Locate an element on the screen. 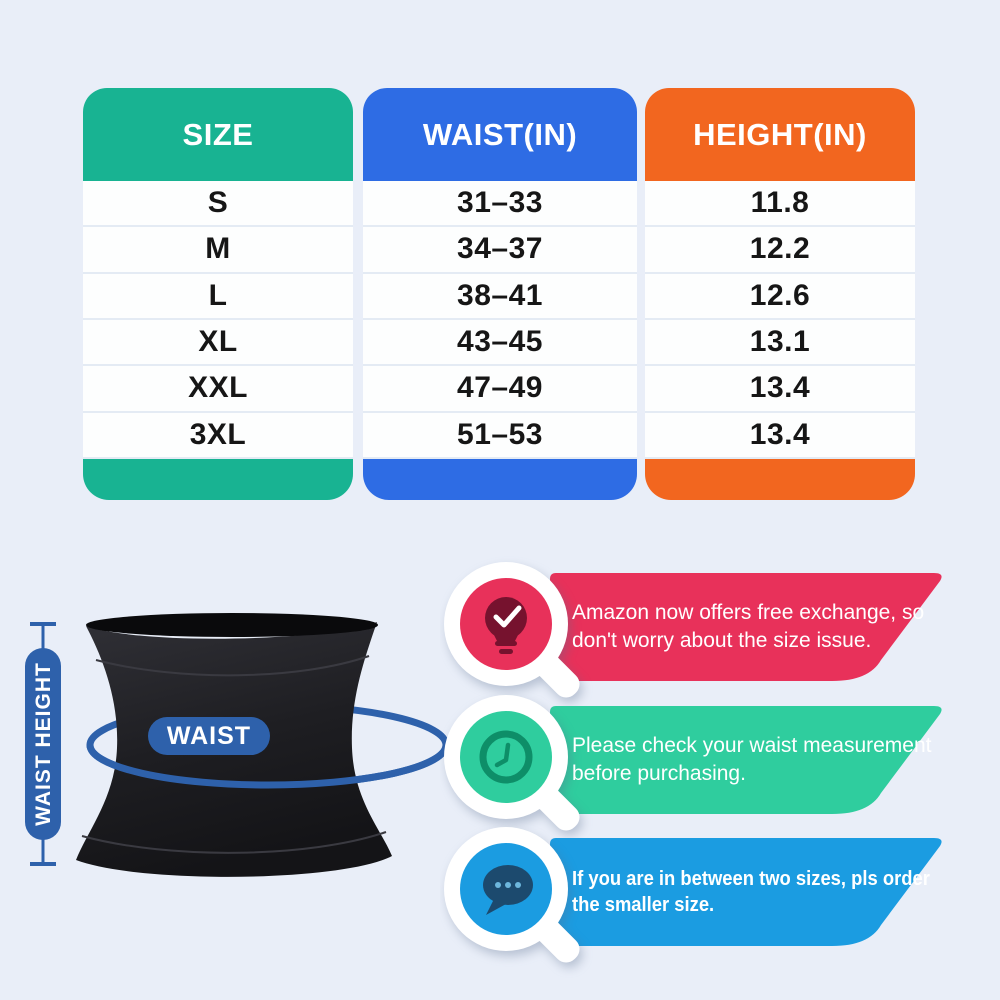 This screenshot has width=1000, height=1000. waist-column-footer is located at coordinates (500, 479).